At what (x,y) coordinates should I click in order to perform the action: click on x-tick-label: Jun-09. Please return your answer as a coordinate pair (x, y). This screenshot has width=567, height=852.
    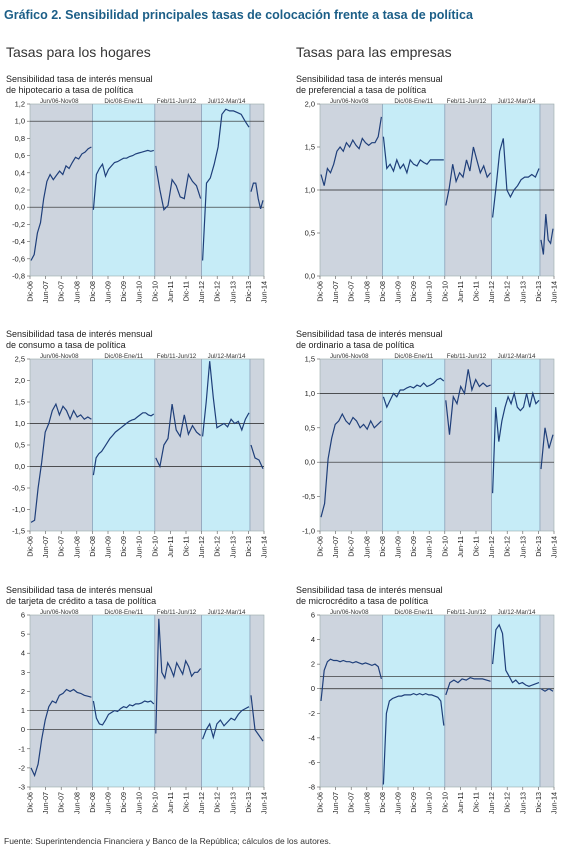
    Looking at the image, I should click on (398, 292).